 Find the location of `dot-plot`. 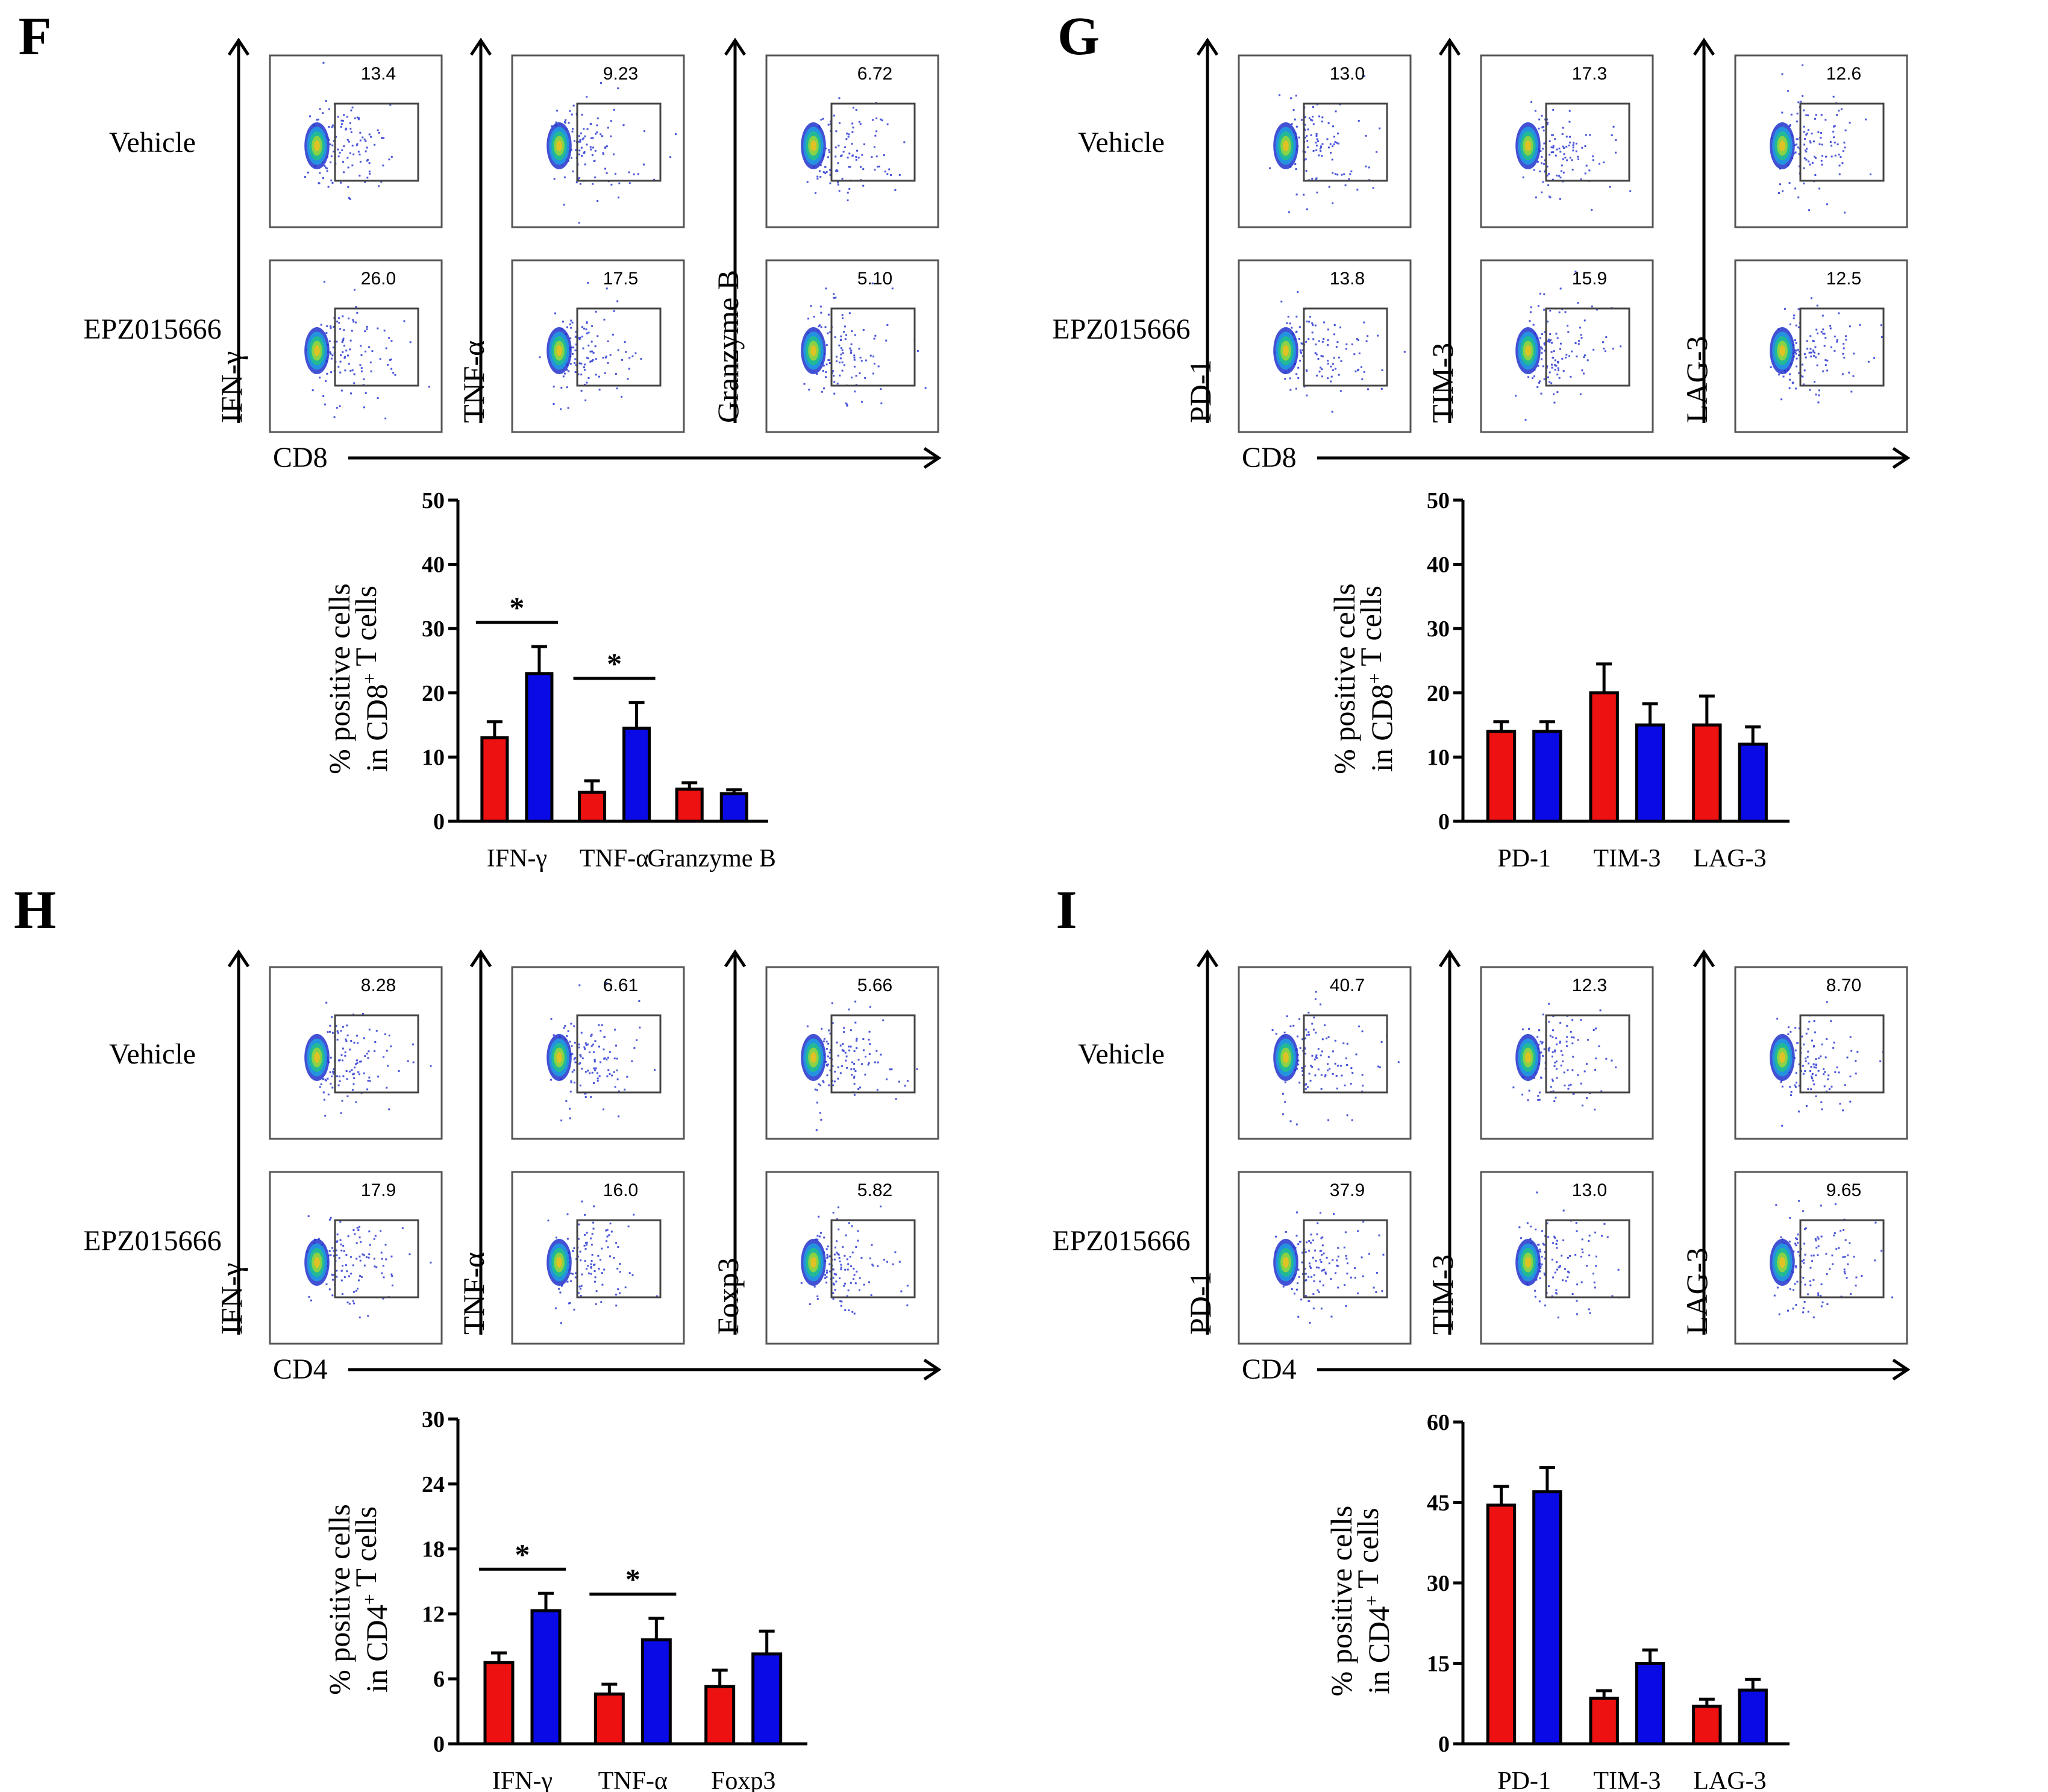

dot-plot is located at coordinates (852, 346).